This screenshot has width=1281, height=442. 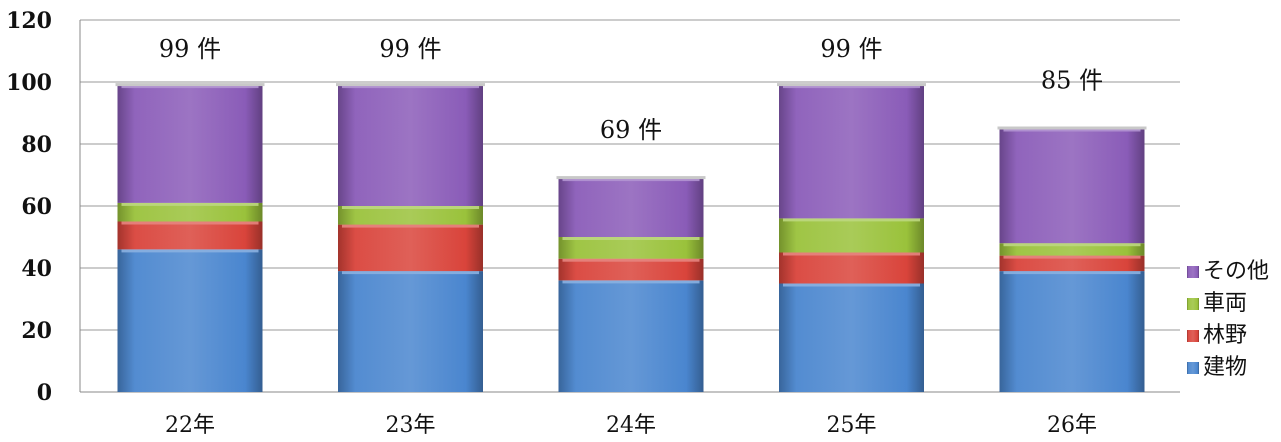 I want to click on legend-label-林野: 林野, so click(x=1225, y=335).